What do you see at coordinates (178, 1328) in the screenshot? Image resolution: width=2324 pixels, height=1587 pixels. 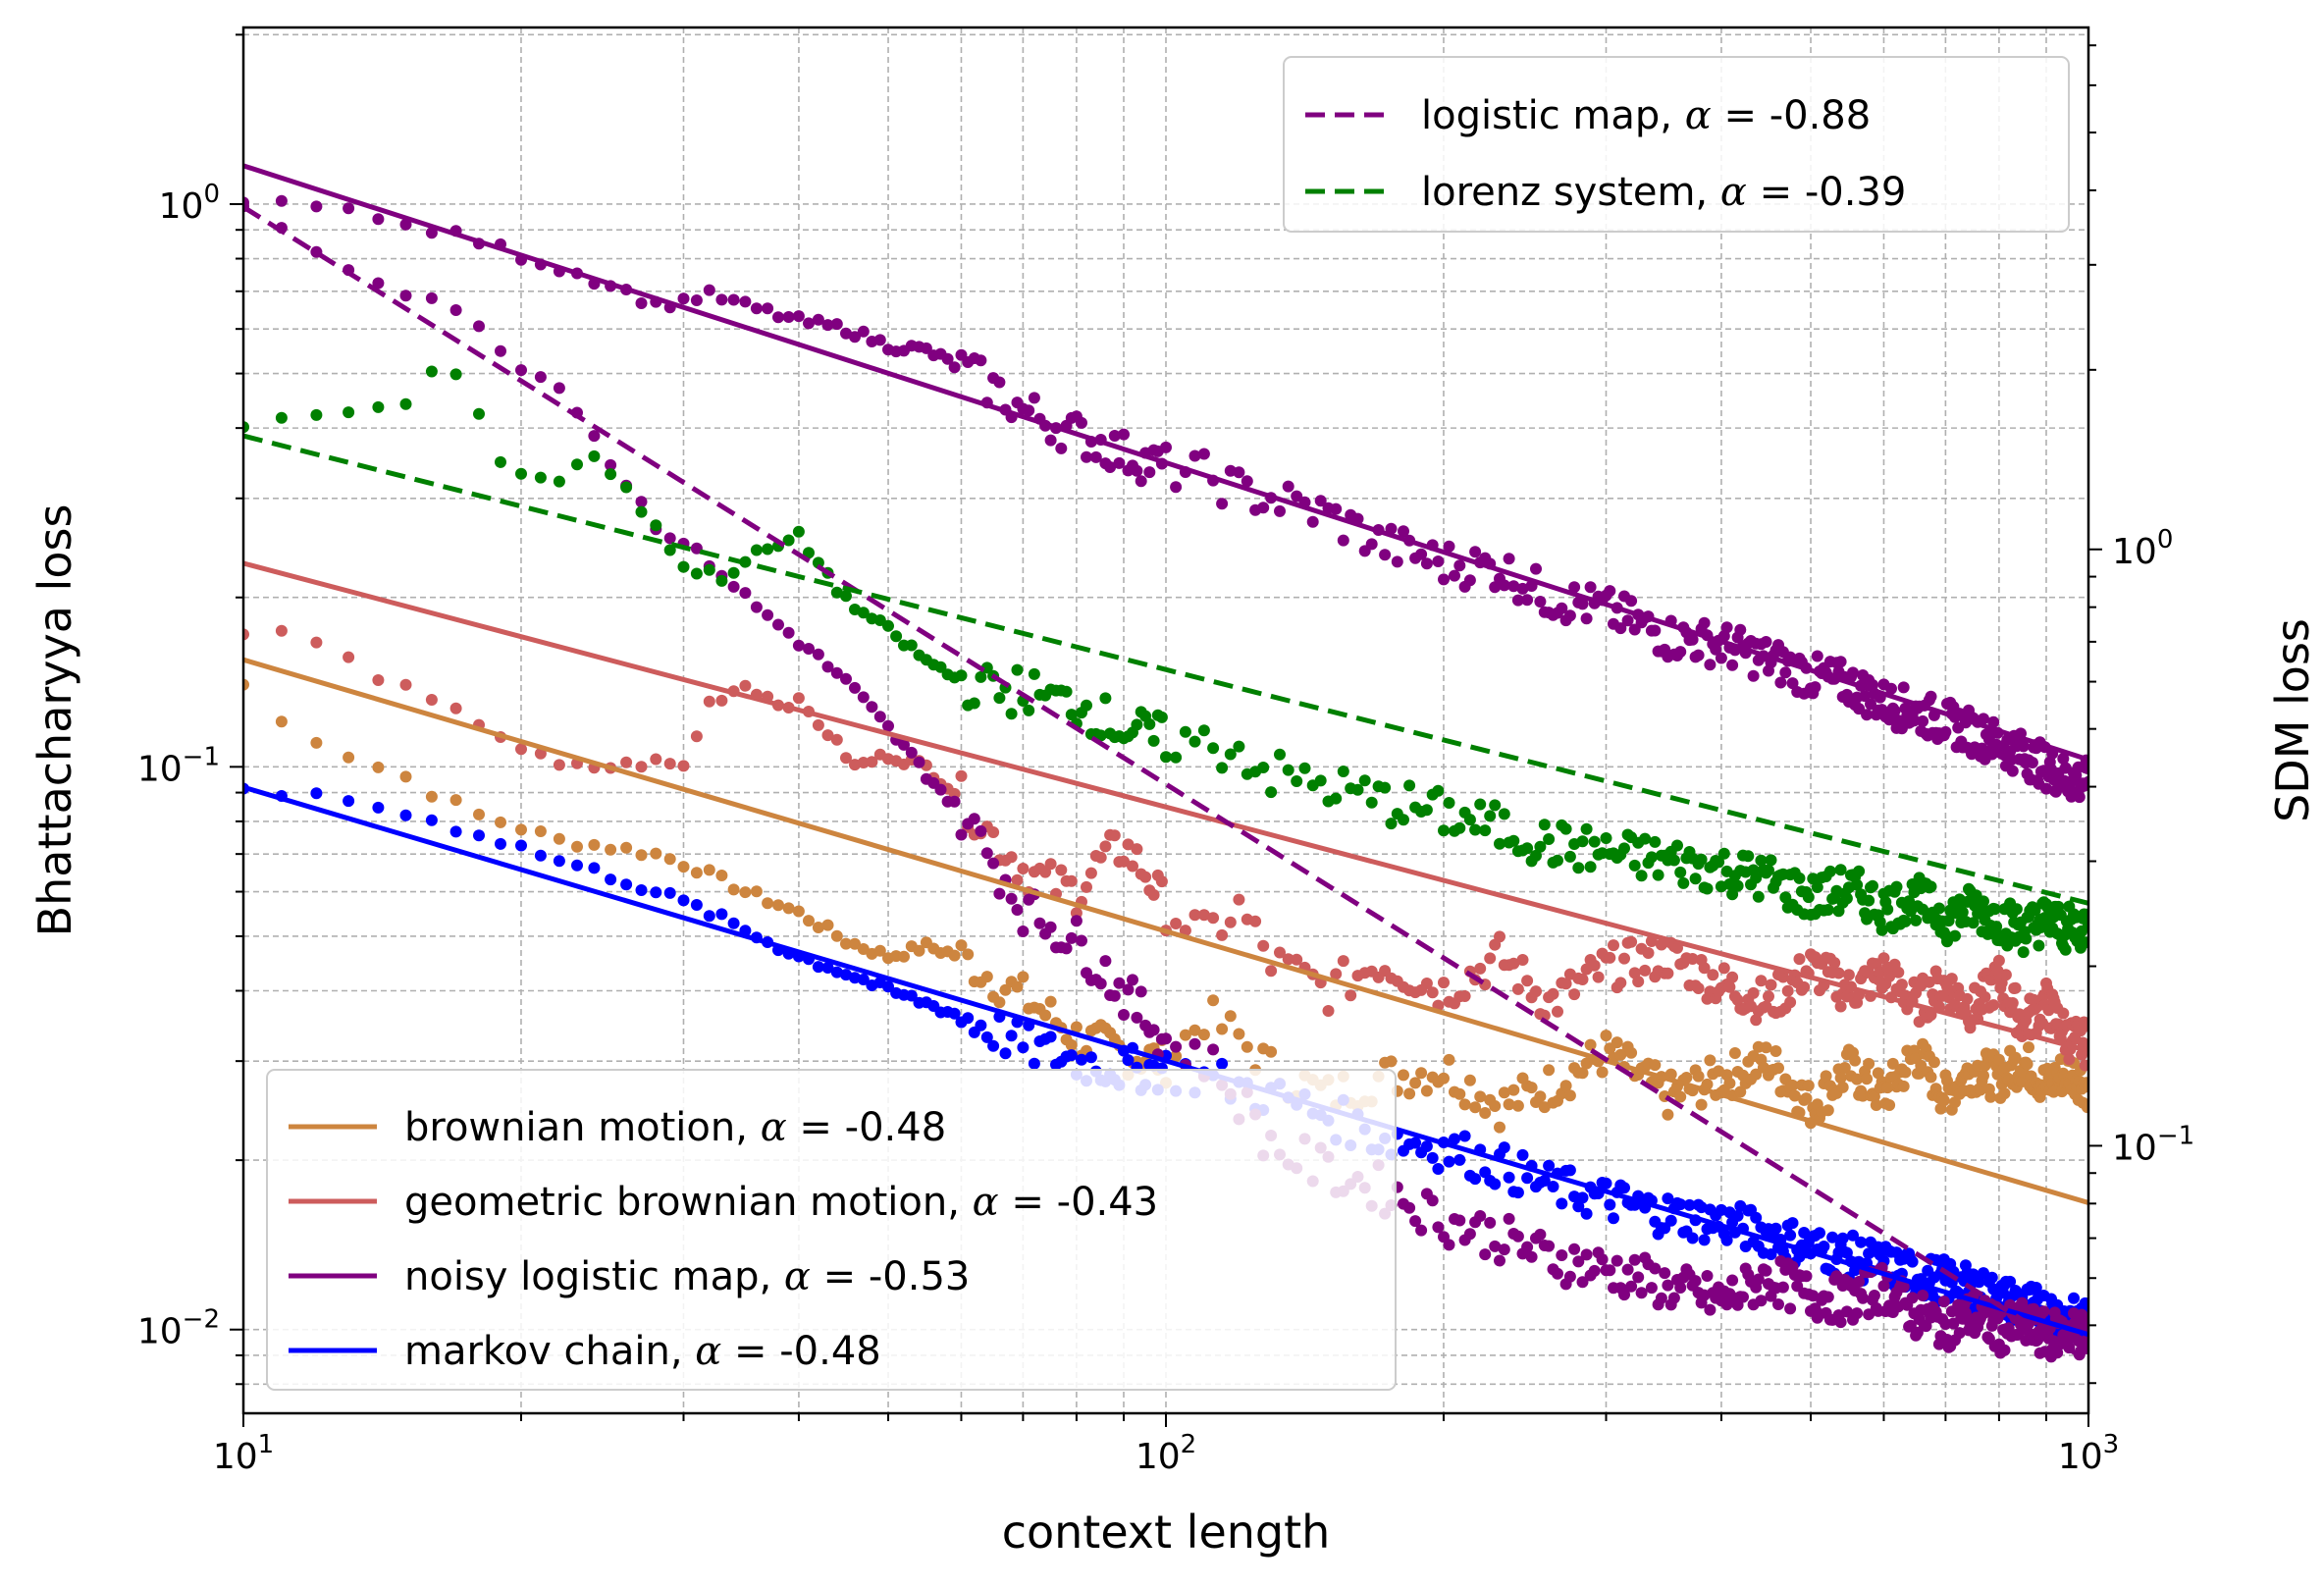 I see `y-tick-label: 10−2` at bounding box center [178, 1328].